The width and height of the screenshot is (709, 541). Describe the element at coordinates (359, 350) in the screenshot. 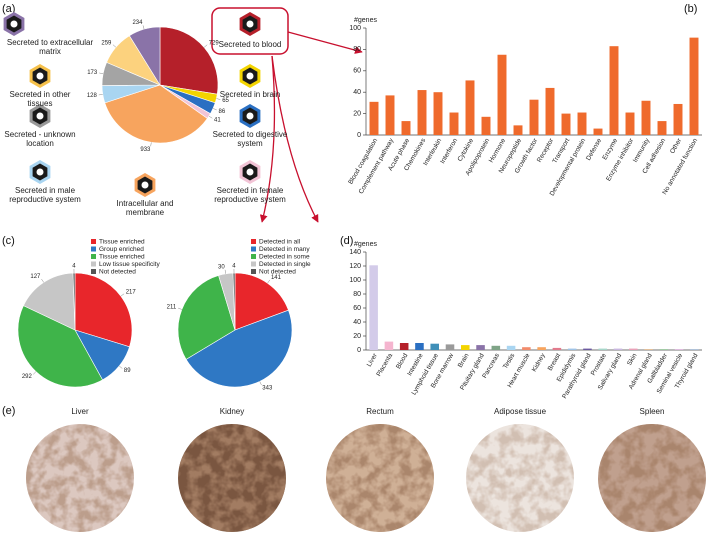

I see `y-tick-label: 0` at that location.